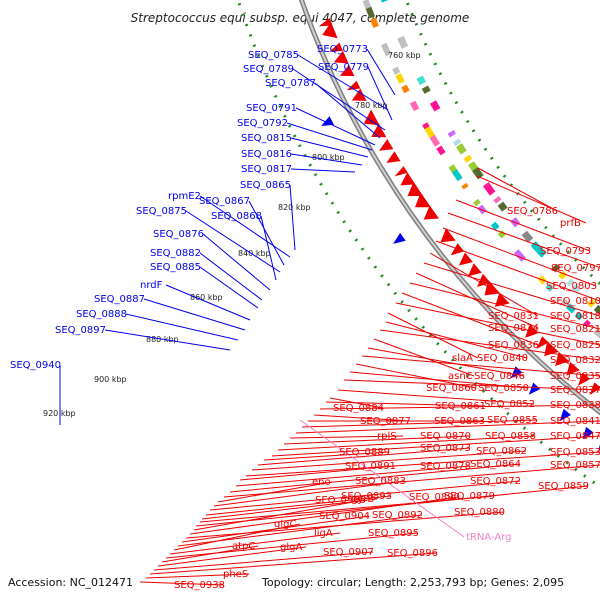 Image resolution: width=600 pixels, height=600 pixels. Describe the element at coordinates (340, 500) in the screenshot. I see `gene-label-SEQ_0905: SEQ_0905` at that location.